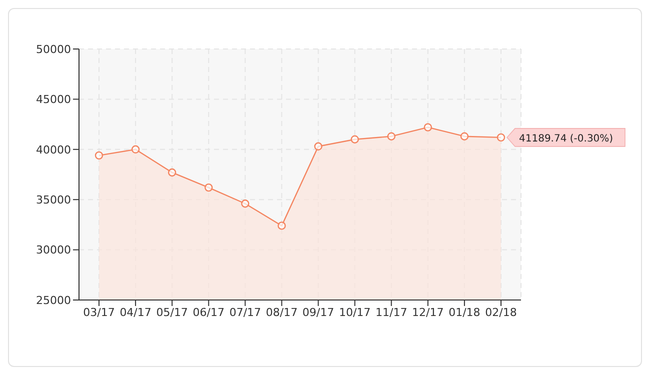 Image resolution: width=650 pixels, height=375 pixels. What do you see at coordinates (53, 200) in the screenshot?
I see `y-tick-label: 35000` at bounding box center [53, 200].